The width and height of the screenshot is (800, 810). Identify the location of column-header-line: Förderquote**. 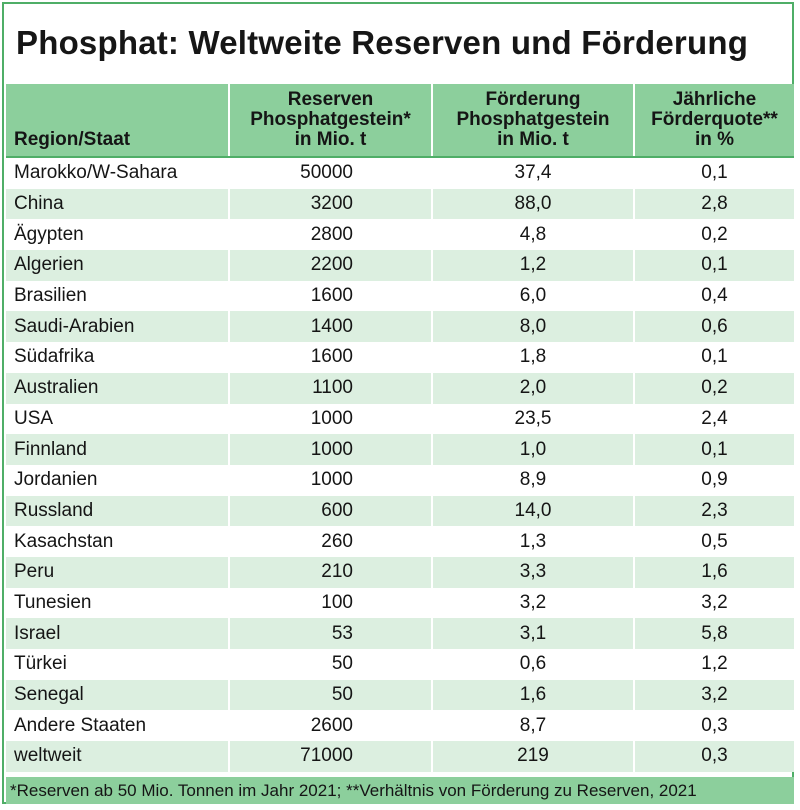
(714, 119).